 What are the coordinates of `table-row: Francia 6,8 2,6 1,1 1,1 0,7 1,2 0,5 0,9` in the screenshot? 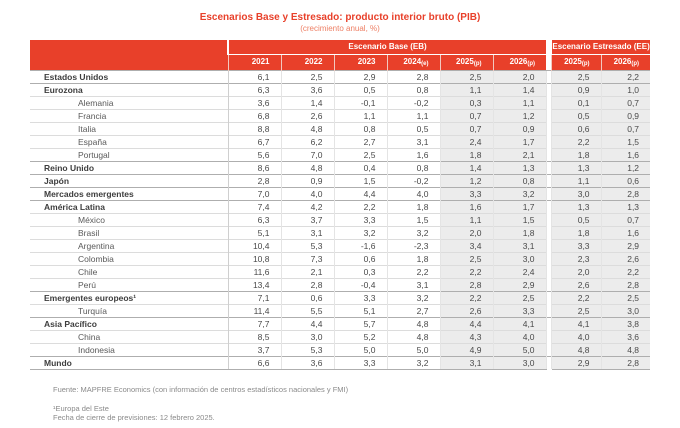 It's located at (340, 116).